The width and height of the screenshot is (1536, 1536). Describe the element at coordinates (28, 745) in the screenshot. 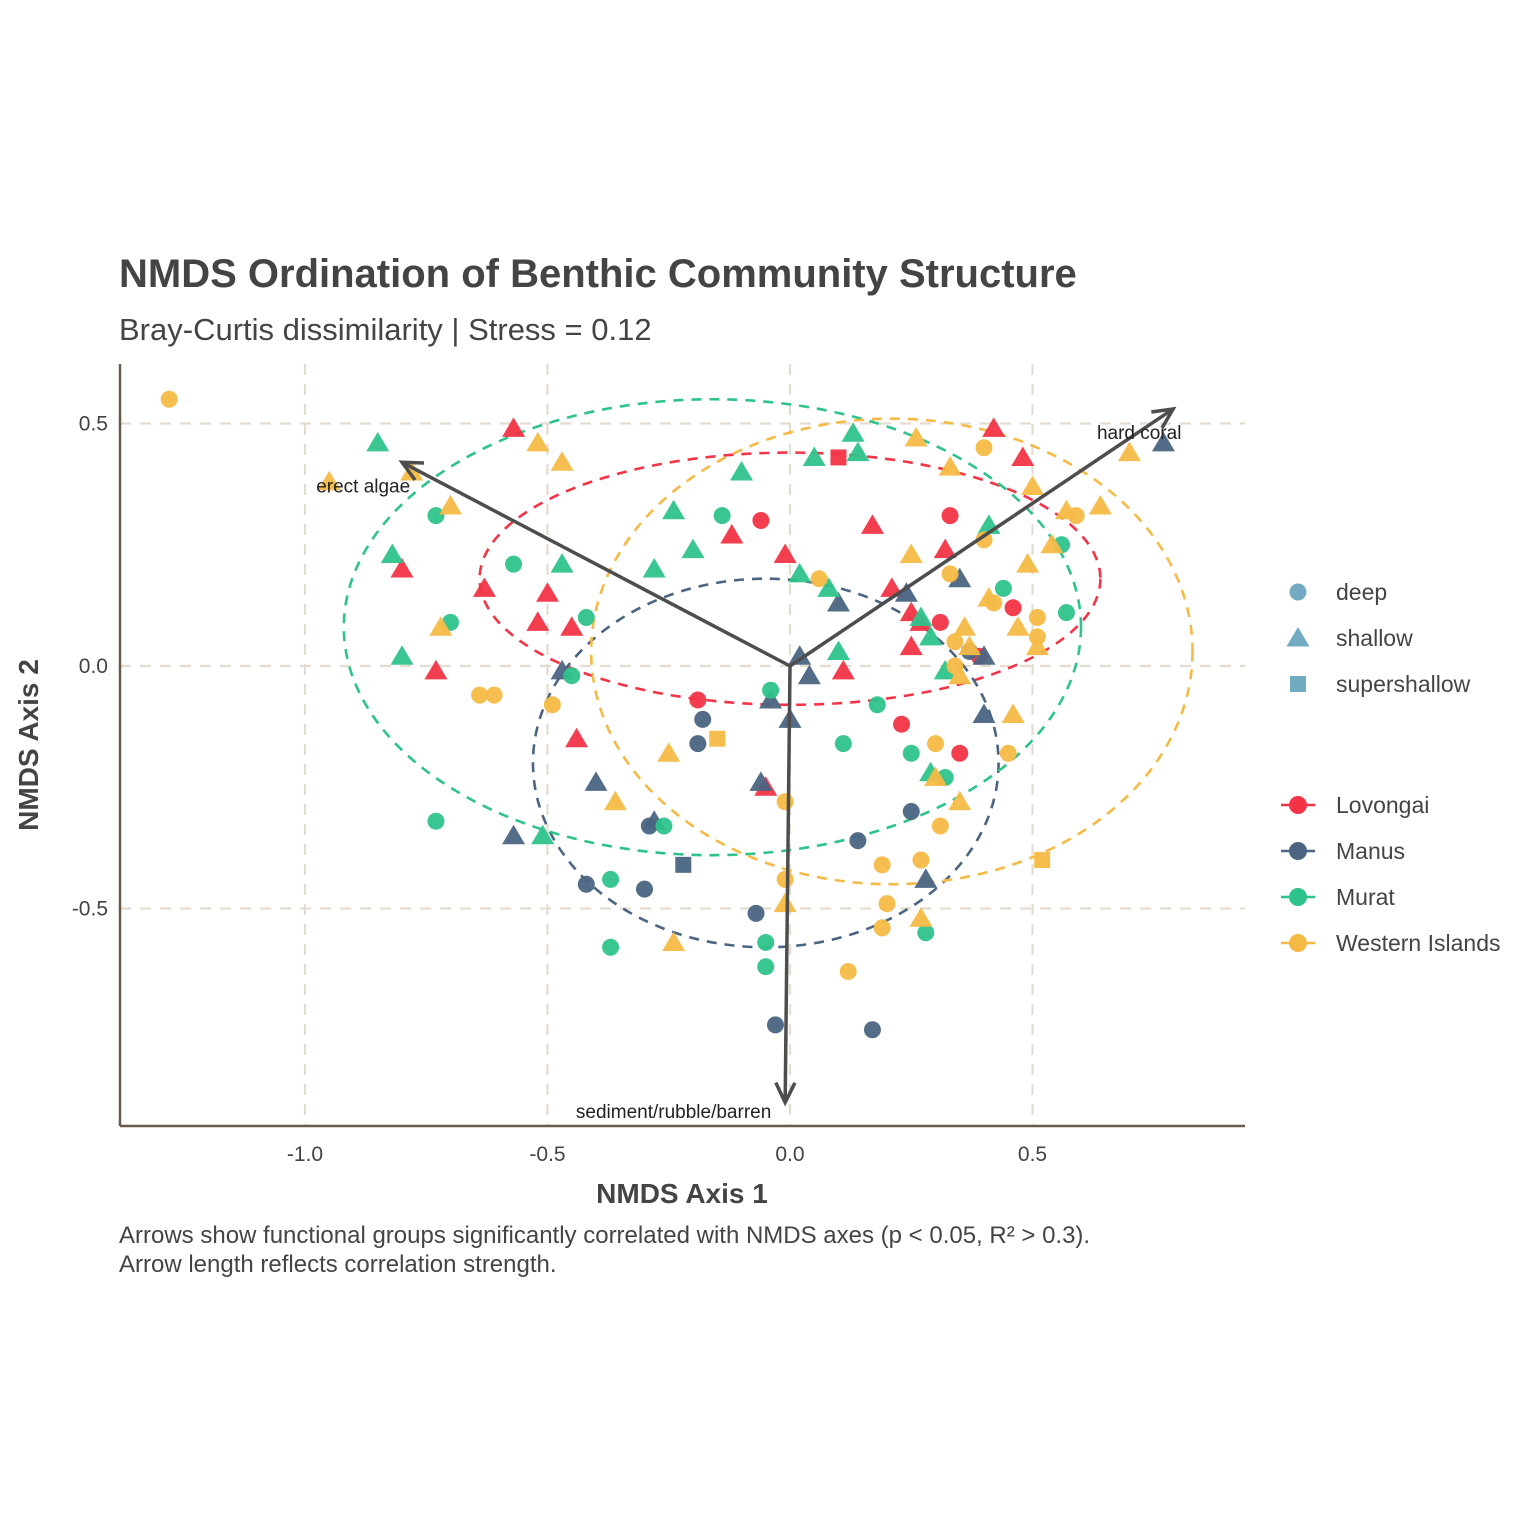

I see `y-axis-title: NMDS Axis 2` at that location.